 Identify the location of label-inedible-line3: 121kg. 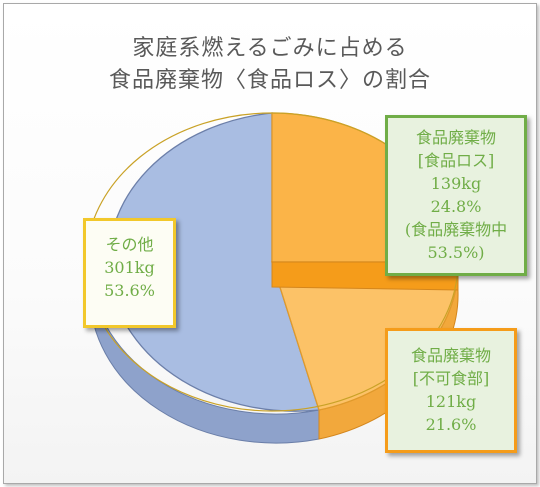
(451, 401).